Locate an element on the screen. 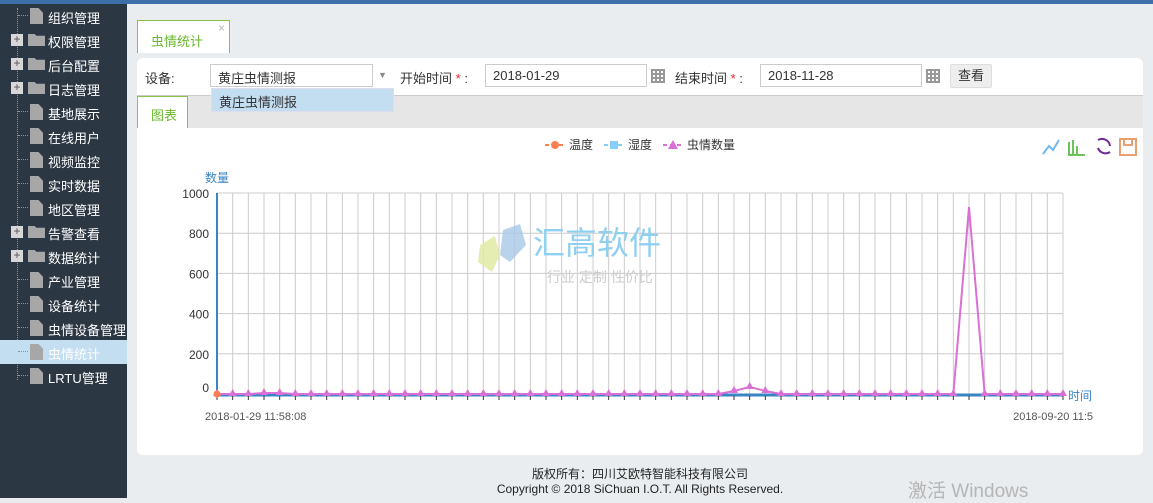  watermark-slogan: 行业 定制 性价比 is located at coordinates (600, 277).